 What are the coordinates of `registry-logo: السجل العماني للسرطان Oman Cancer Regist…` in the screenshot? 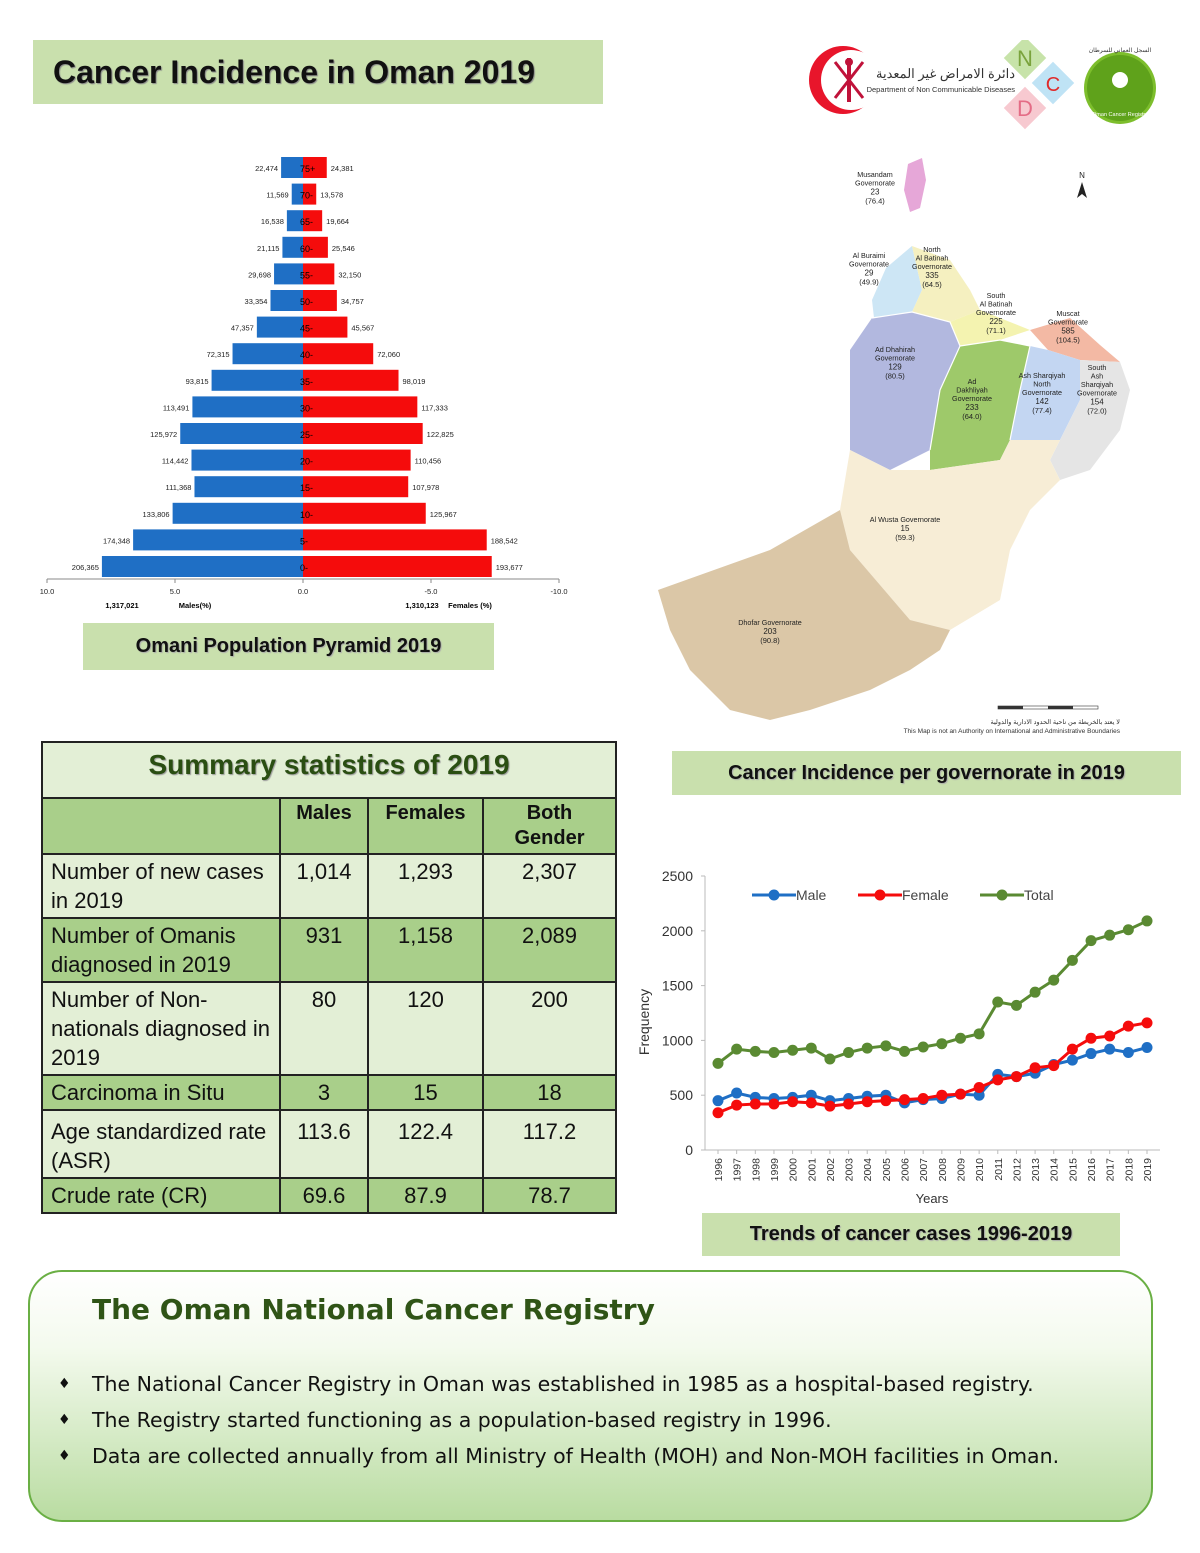 It's located at (1120, 85).